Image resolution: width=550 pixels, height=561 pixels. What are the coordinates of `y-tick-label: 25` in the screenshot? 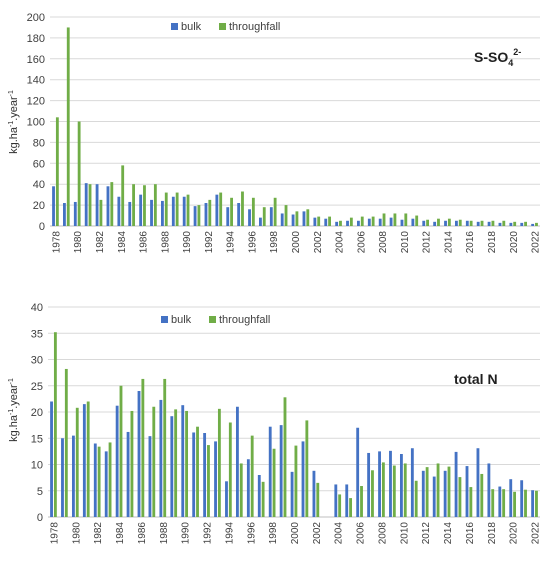 It's located at (37, 387).